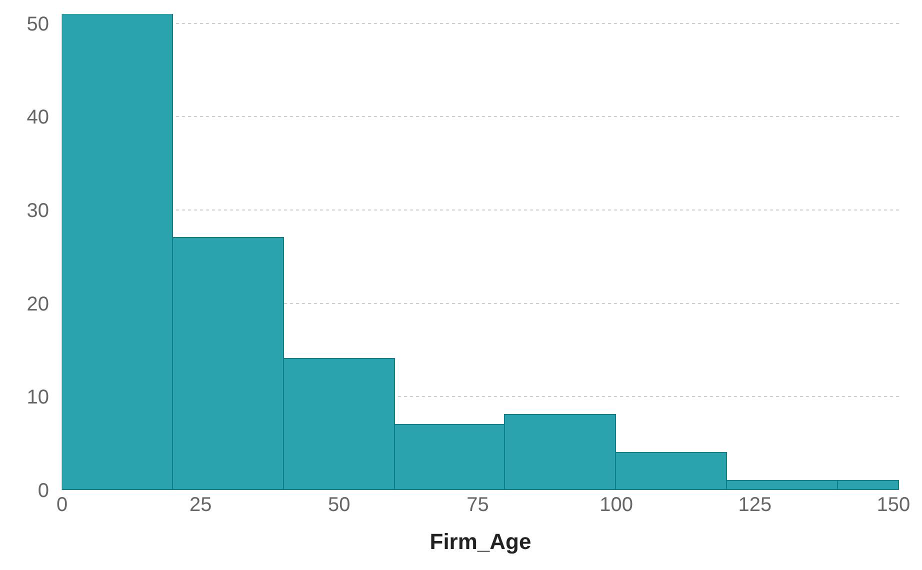  What do you see at coordinates (37, 24) in the screenshot?
I see `y-tick-label: 50` at bounding box center [37, 24].